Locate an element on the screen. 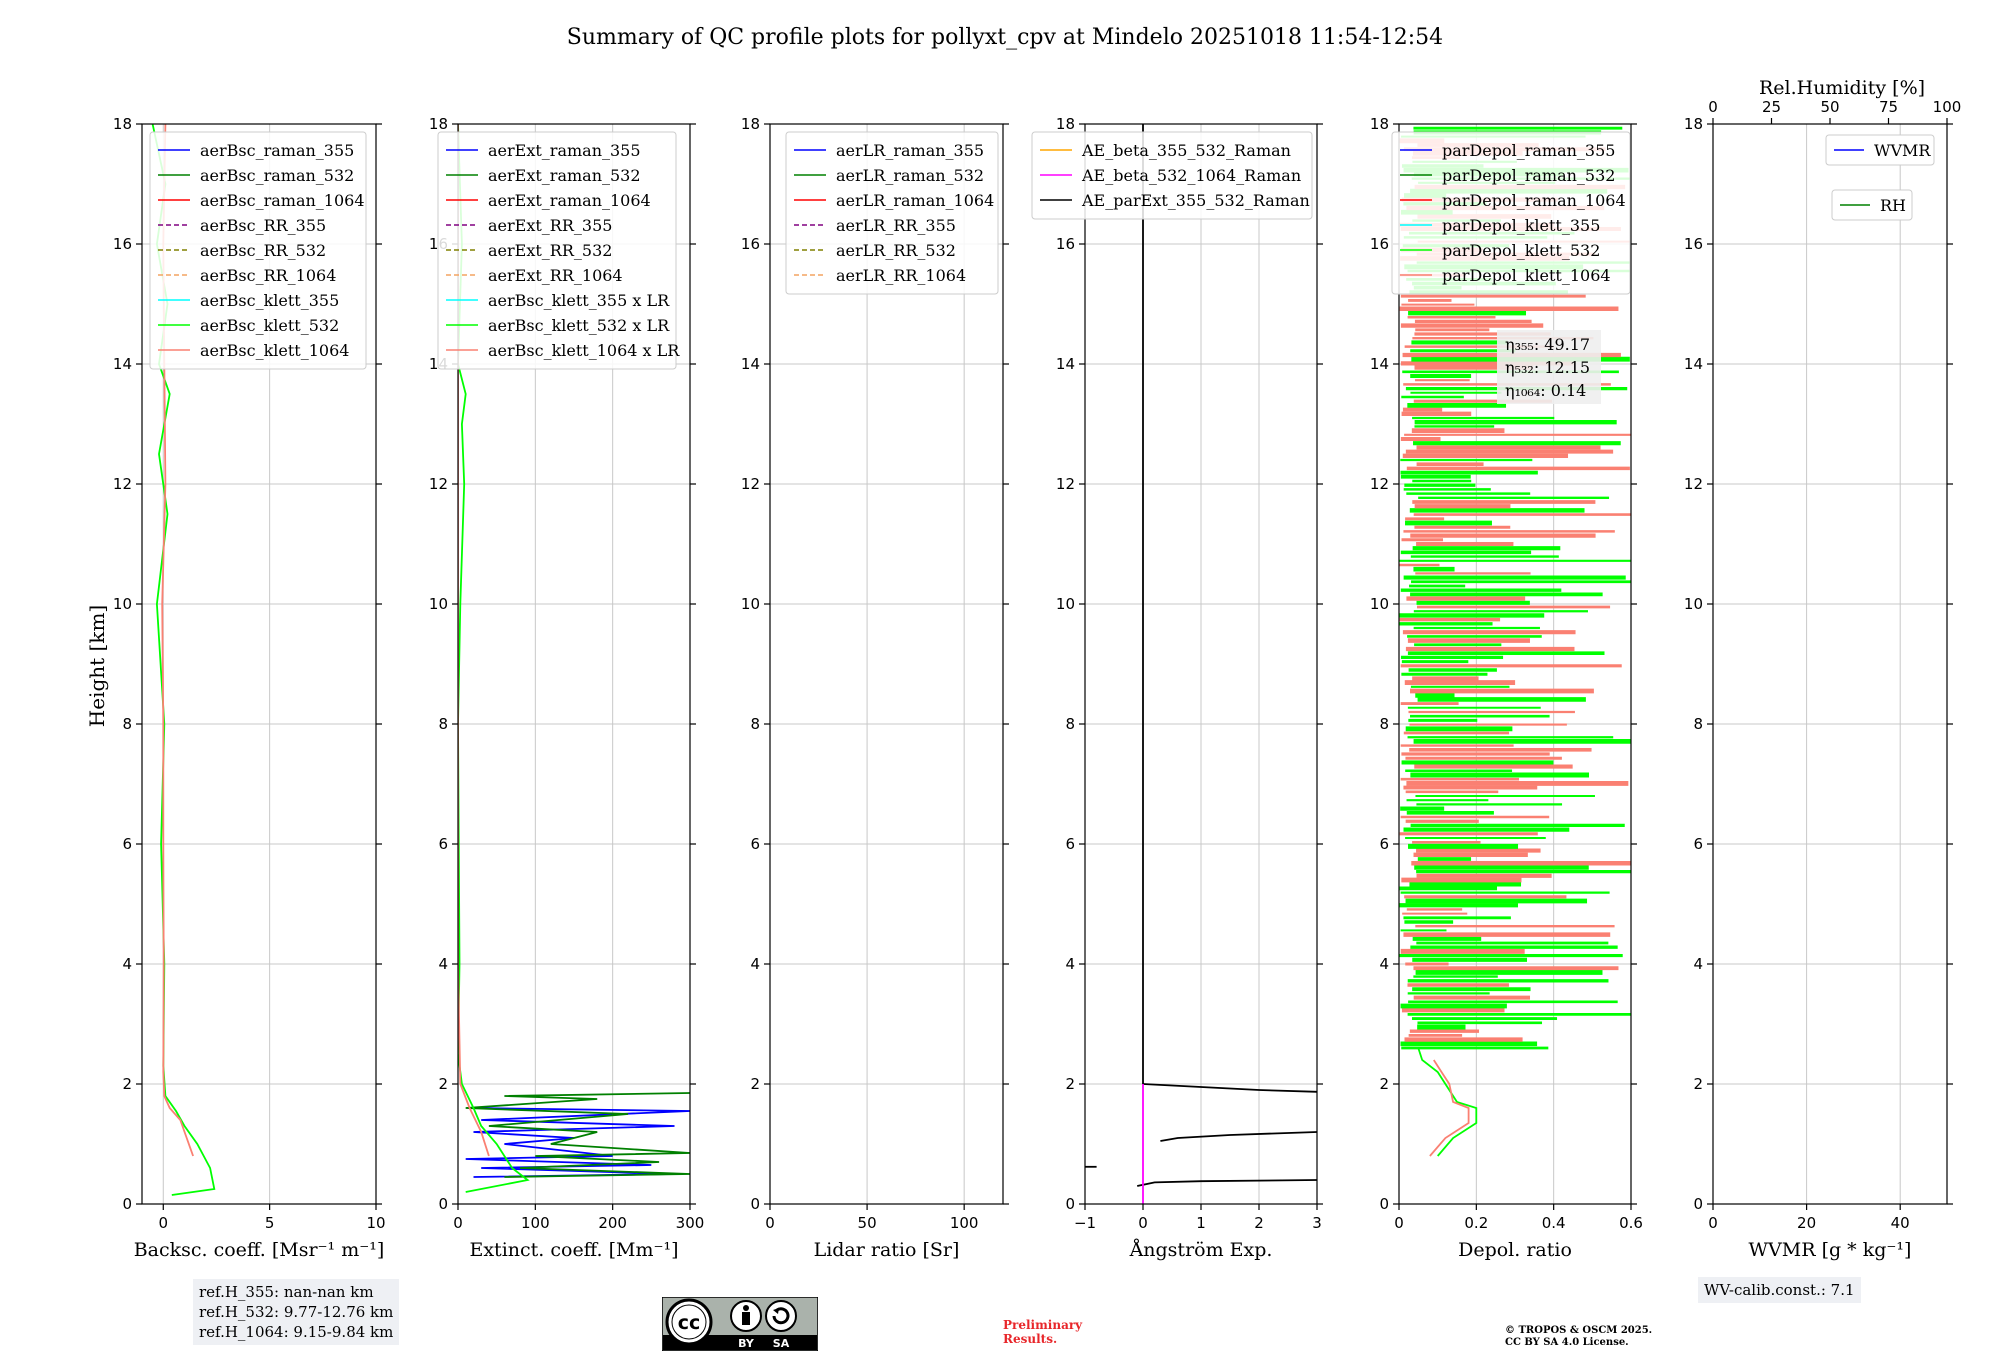  cc-by-sa-logo: cc BY SA is located at coordinates (740, 1324).